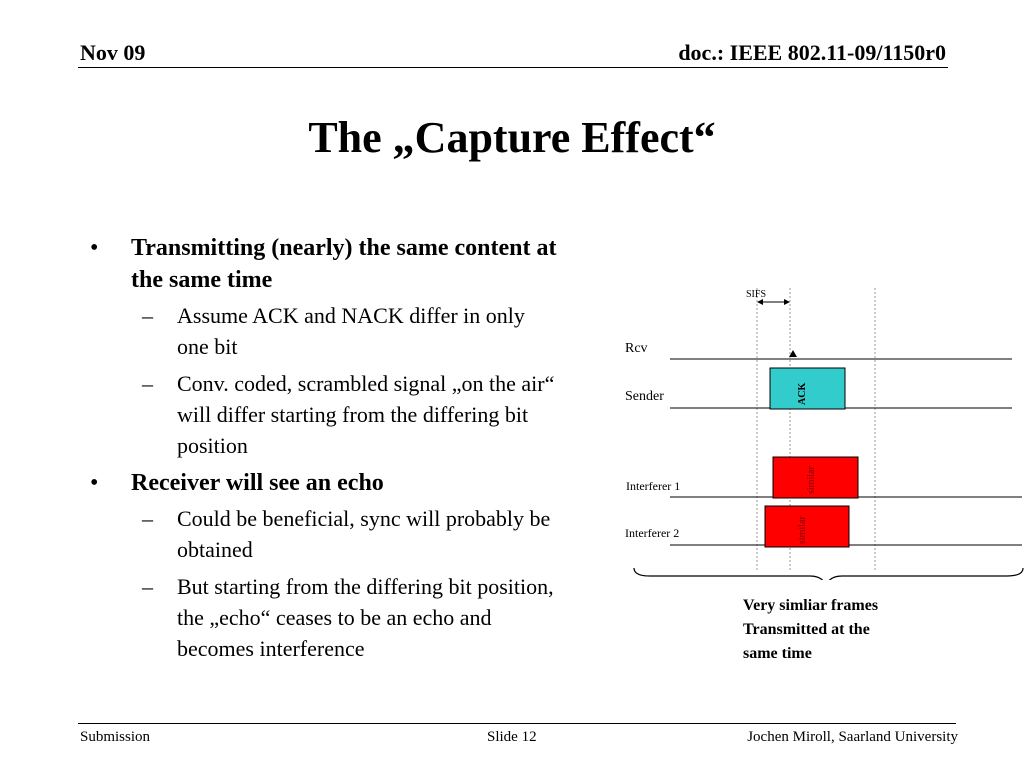 The width and height of the screenshot is (1024, 768). I want to click on caption-line: same time, so click(777, 653).